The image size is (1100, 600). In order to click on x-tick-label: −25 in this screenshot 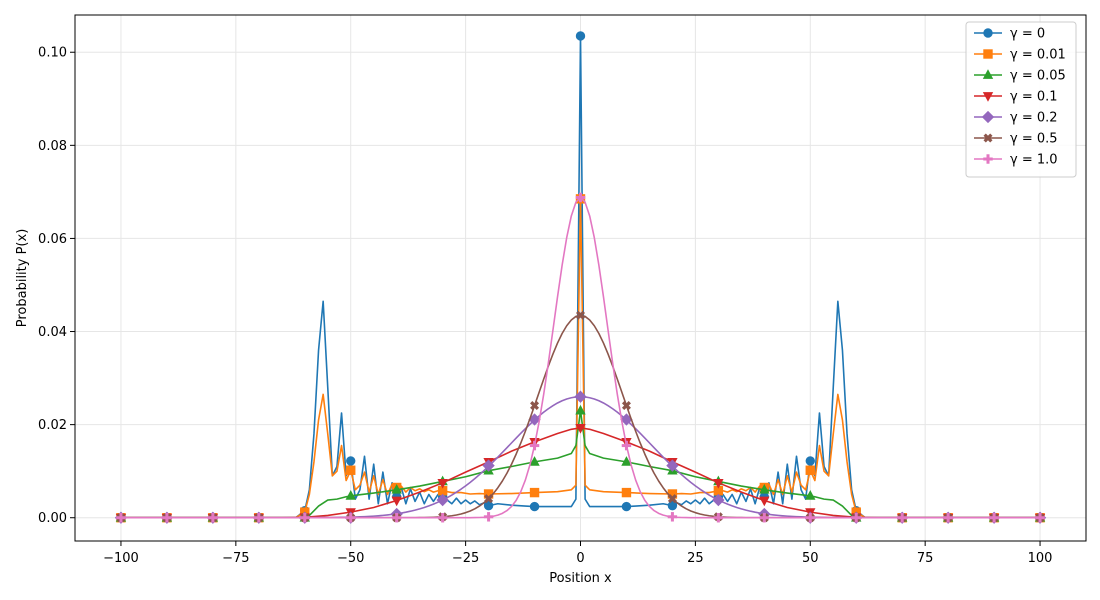, I will do `click(465, 558)`.